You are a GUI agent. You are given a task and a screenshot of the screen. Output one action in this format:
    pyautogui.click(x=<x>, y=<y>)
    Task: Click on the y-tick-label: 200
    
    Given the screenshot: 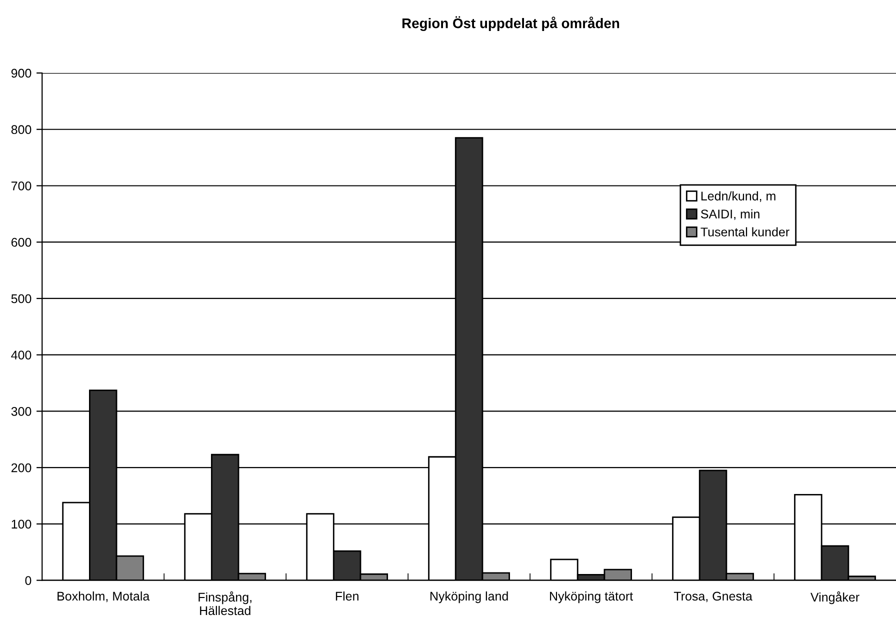 What is the action you would take?
    pyautogui.click(x=21, y=467)
    